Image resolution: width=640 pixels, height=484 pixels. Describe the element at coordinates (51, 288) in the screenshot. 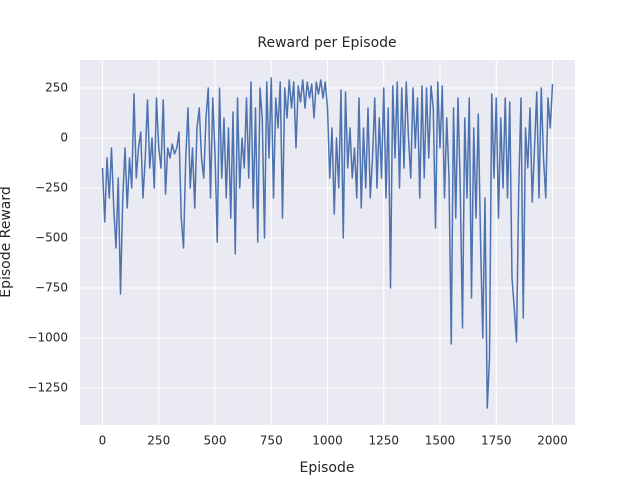

I see `y-tick-label: −750` at that location.